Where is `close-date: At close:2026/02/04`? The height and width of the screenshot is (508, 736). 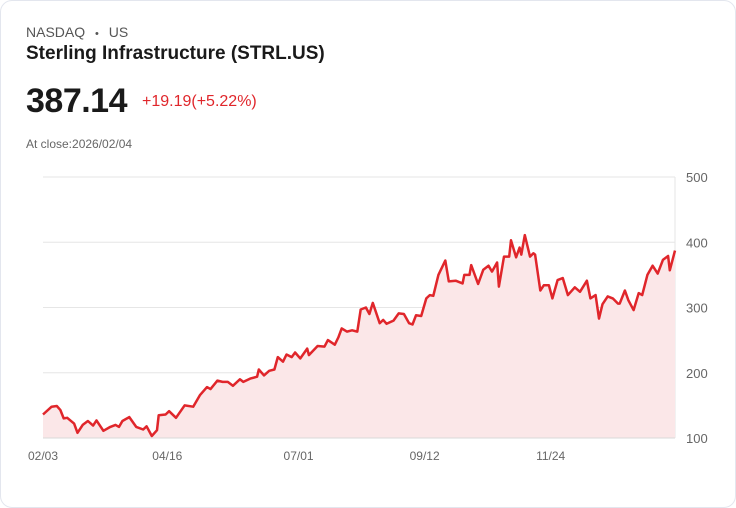
close-date: At close:2026/02/04 is located at coordinates (79, 144).